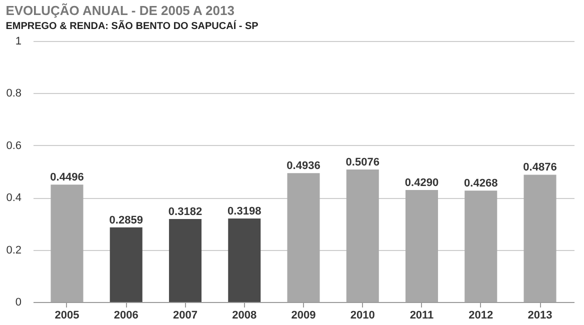 Image resolution: width=584 pixels, height=325 pixels. Describe the element at coordinates (18, 302) in the screenshot. I see `y-tick-label: 0` at that location.